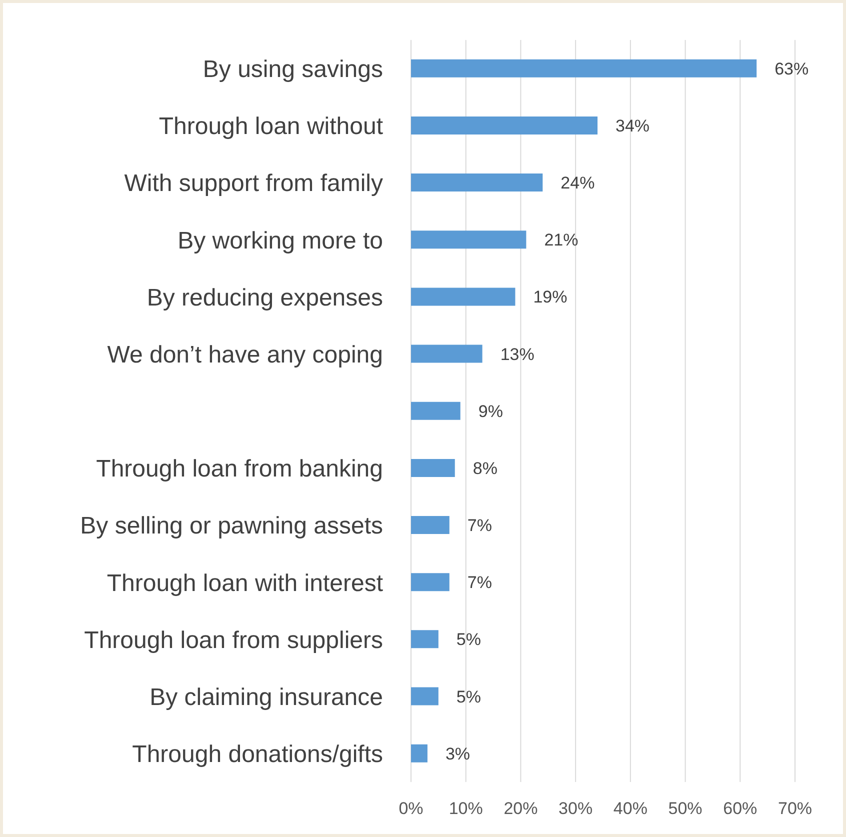 Image resolution: width=846 pixels, height=837 pixels. Describe the element at coordinates (685, 808) in the screenshot. I see `x-tick-label: 50%` at that location.